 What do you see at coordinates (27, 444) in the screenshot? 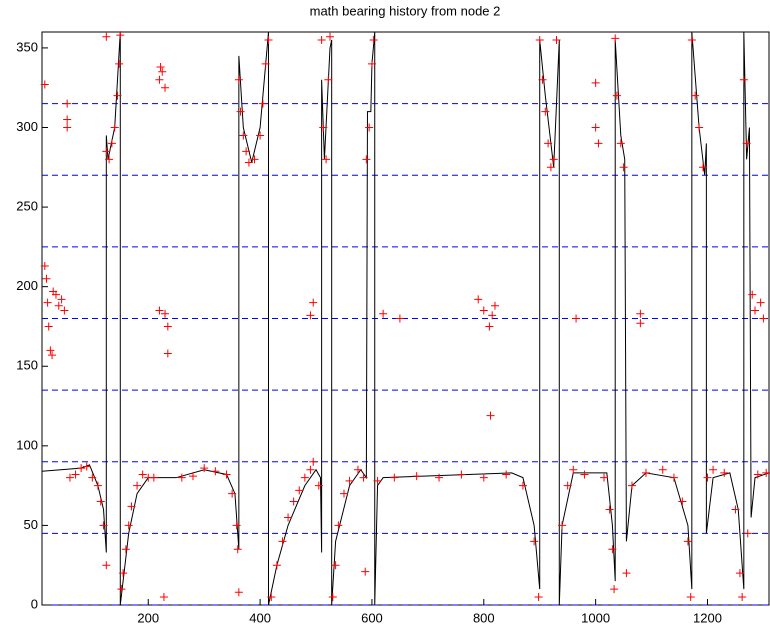
I see `y-tick-label: 100` at bounding box center [27, 444].